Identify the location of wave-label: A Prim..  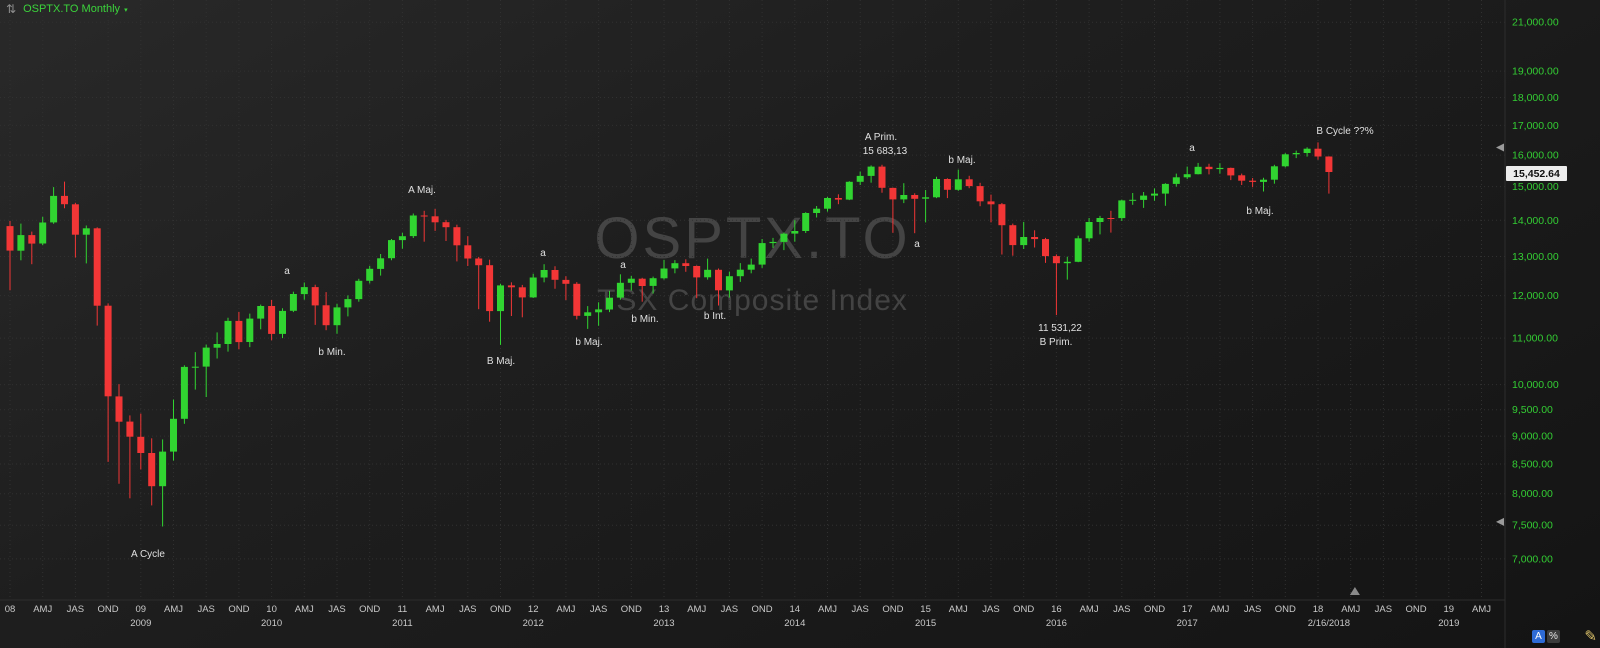
(881, 137).